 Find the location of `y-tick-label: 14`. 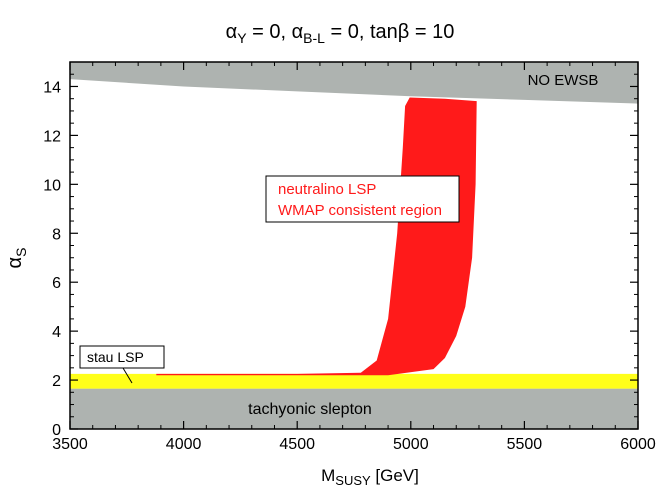

y-tick-label: 14 is located at coordinates (52, 87).